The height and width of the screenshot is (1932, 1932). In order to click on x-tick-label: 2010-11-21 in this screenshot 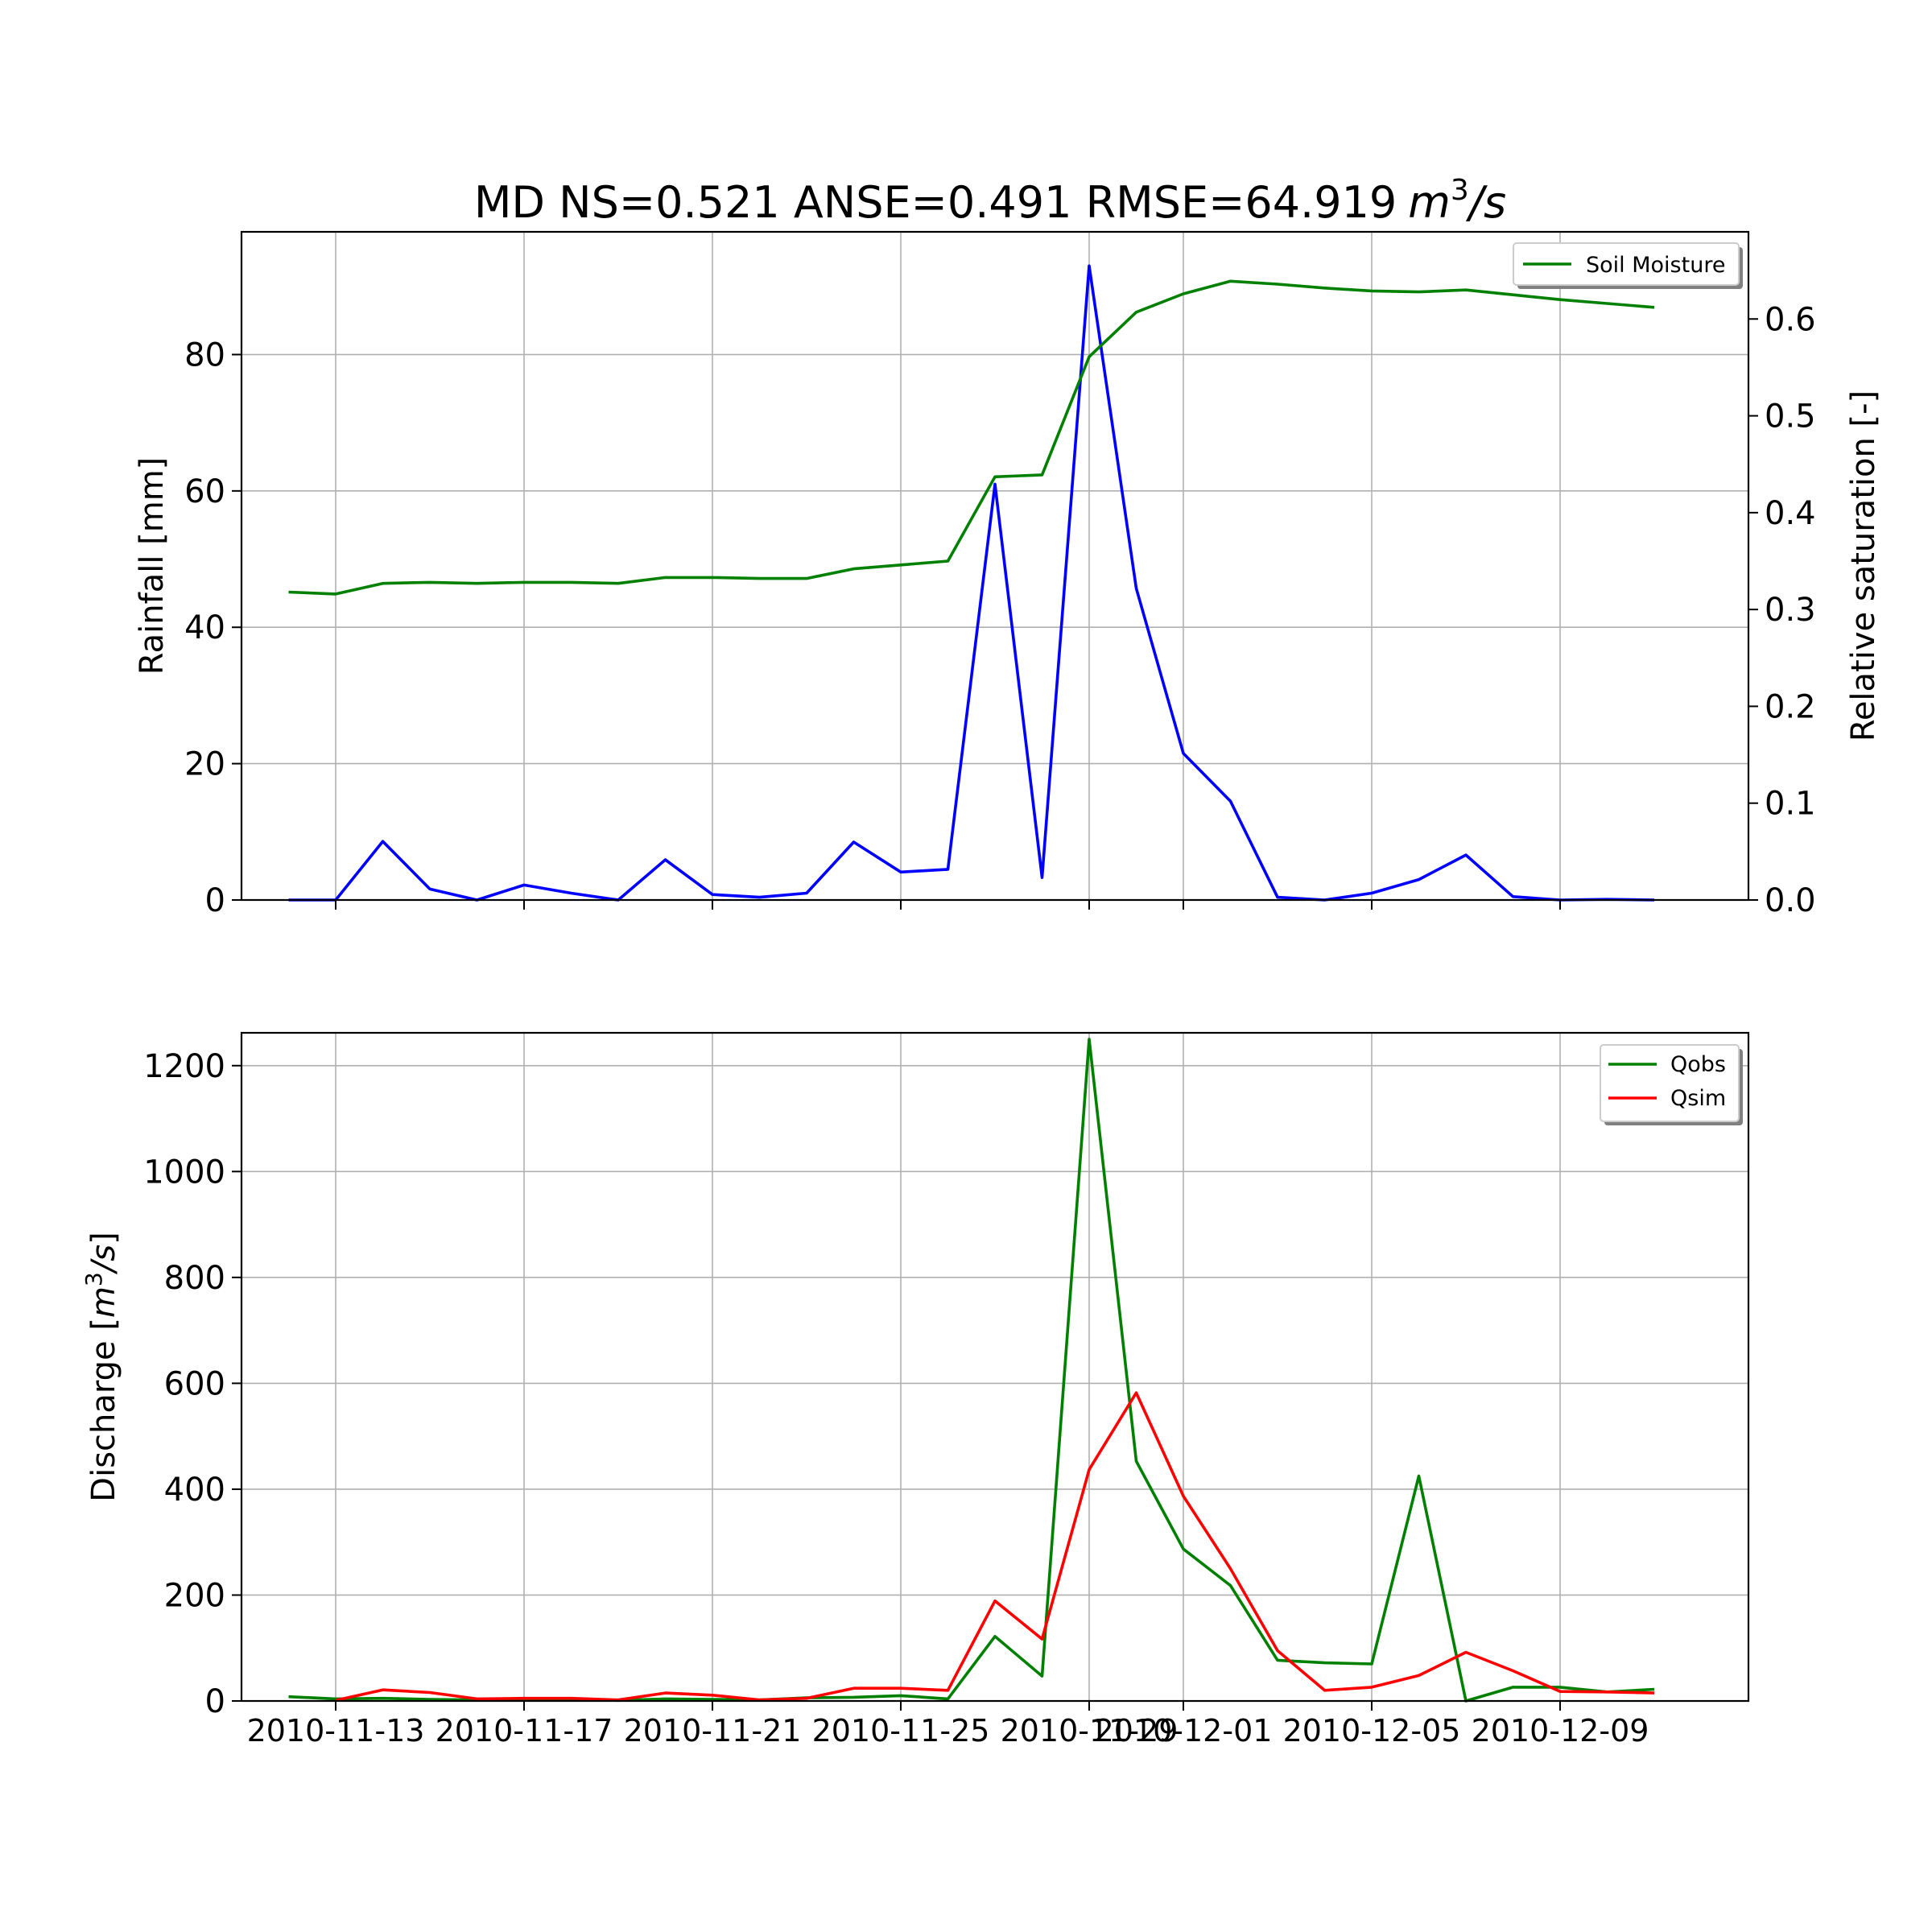, I will do `click(713, 1730)`.